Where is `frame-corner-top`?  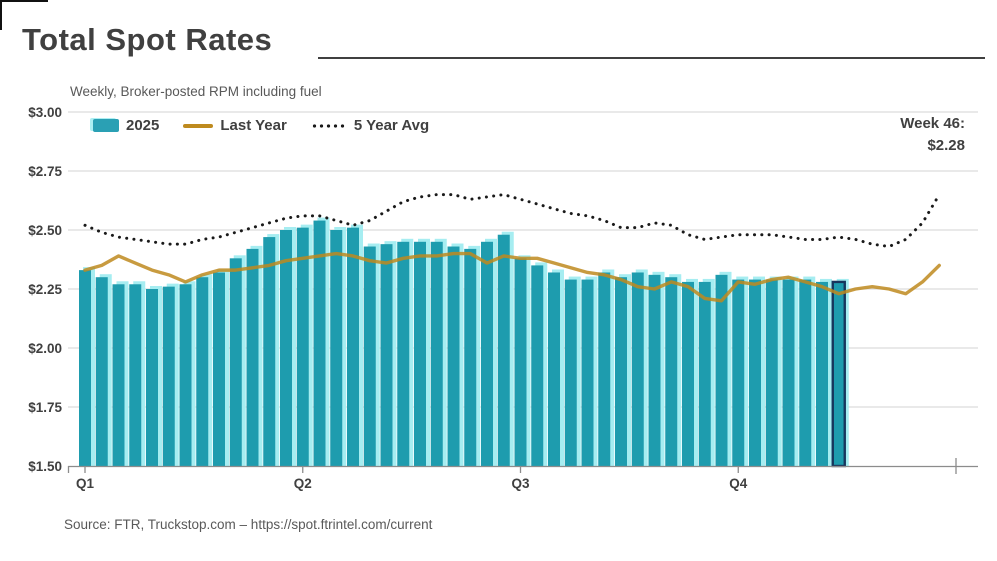 frame-corner-top is located at coordinates (24, 1).